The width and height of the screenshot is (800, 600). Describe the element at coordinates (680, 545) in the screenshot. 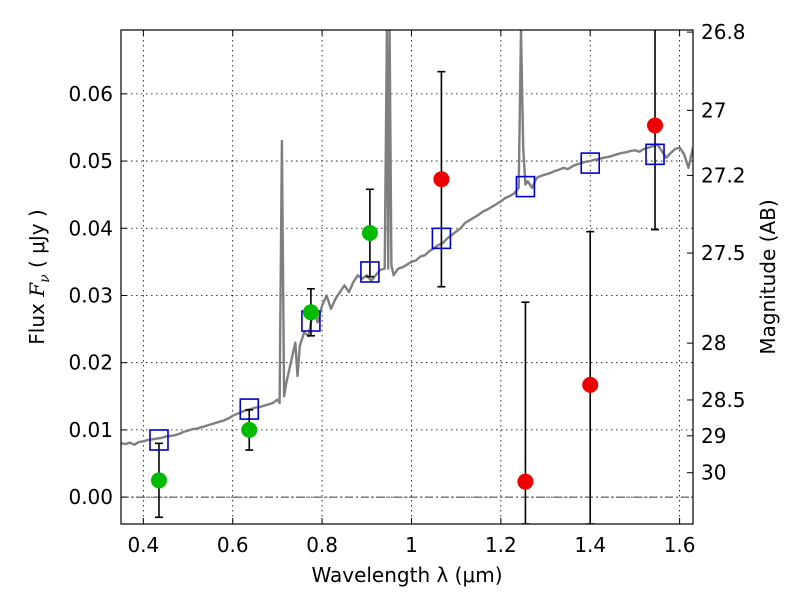

I see `x-tick-label: 1.6` at that location.